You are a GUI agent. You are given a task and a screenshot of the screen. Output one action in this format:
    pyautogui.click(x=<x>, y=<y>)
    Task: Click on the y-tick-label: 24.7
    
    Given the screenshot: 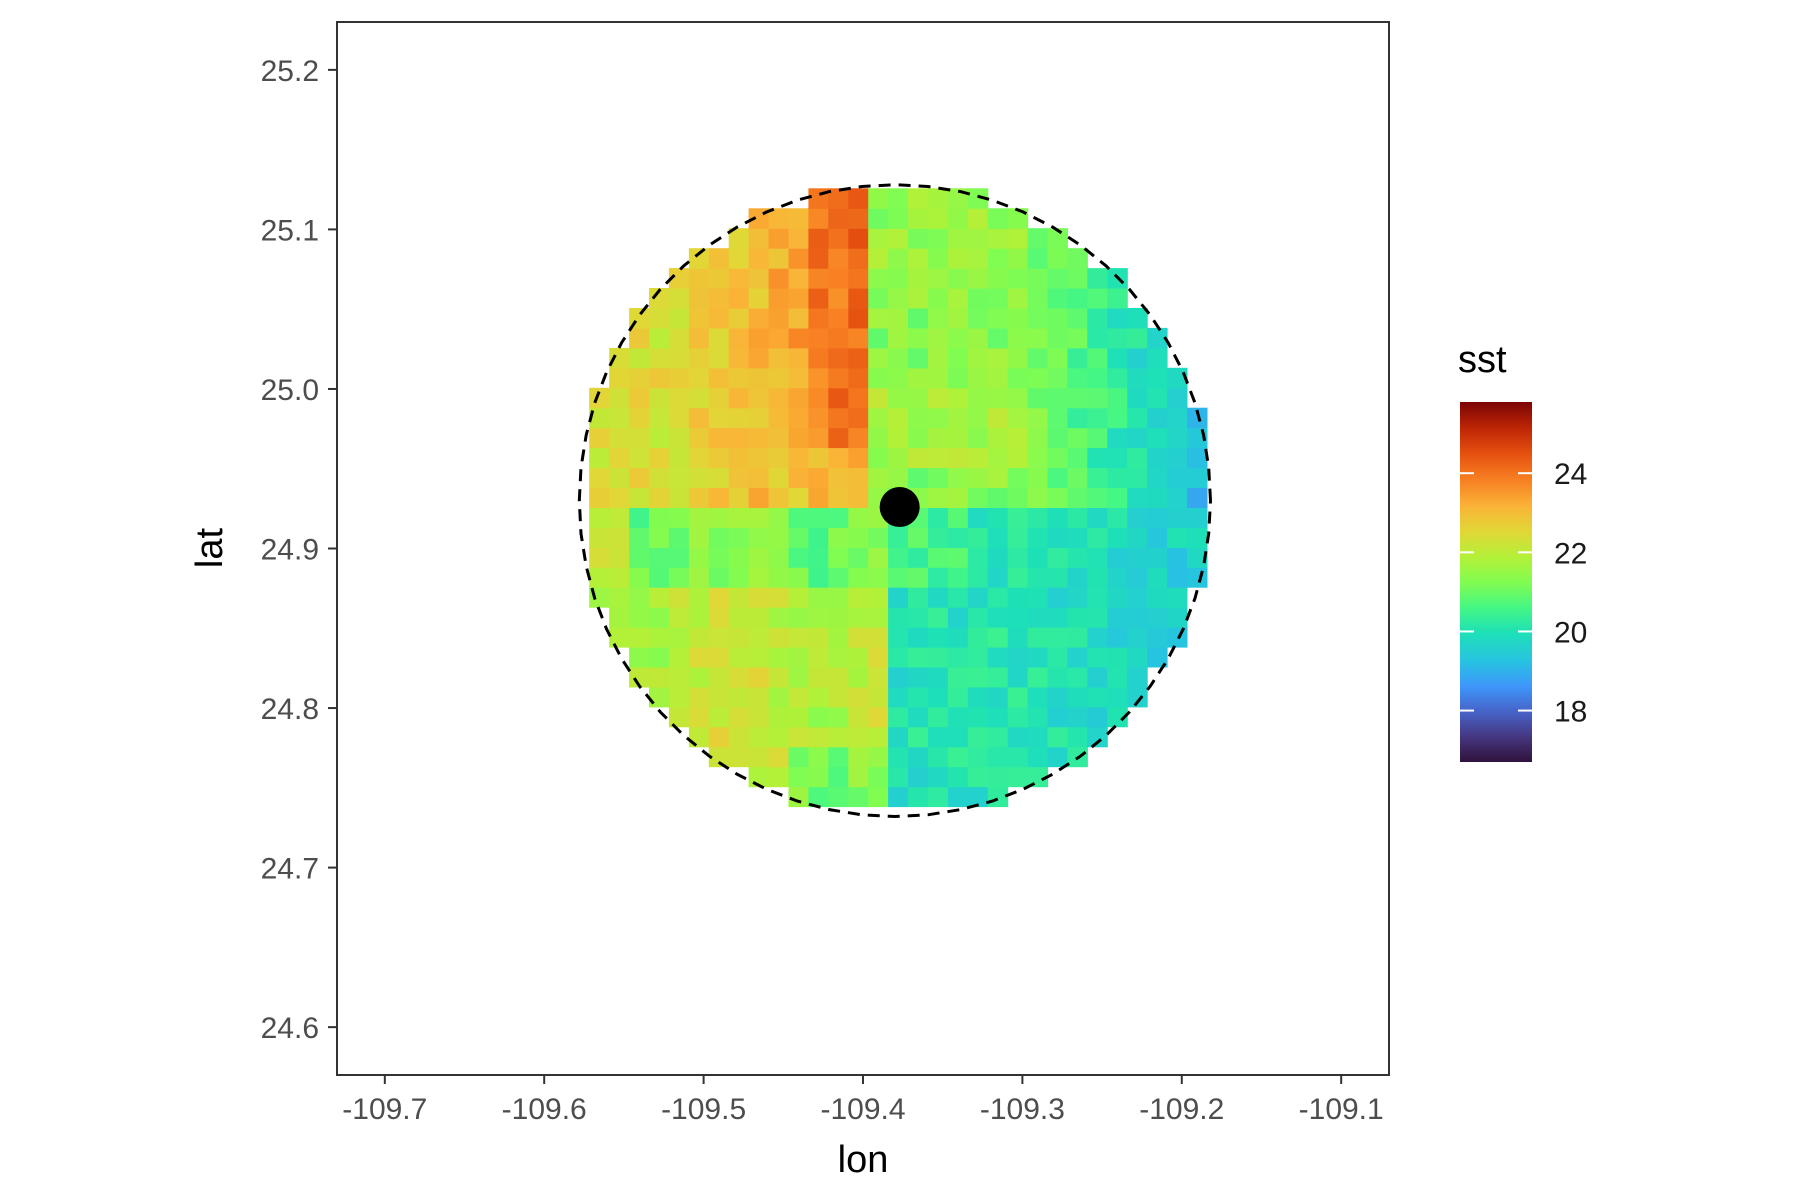 What is the action you would take?
    pyautogui.click(x=290, y=869)
    